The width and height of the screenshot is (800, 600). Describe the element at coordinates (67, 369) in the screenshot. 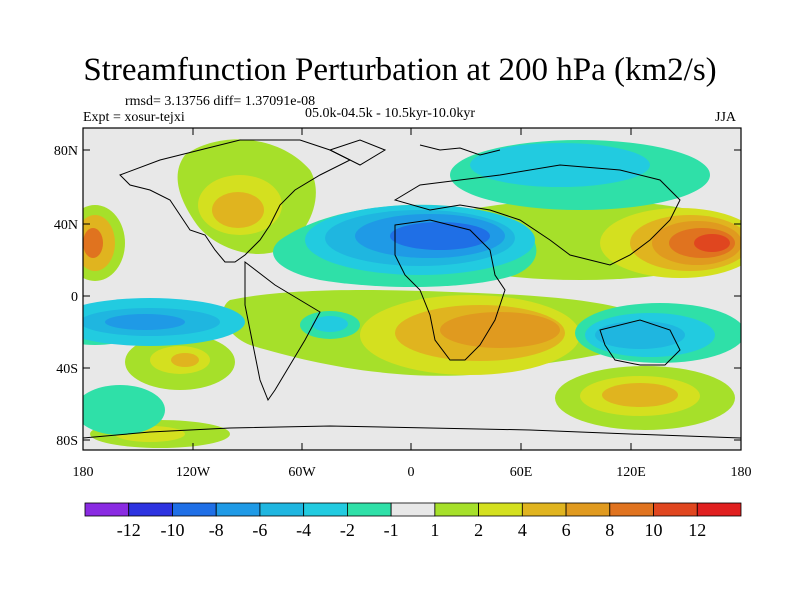

I see `lat-label: 40S` at that location.